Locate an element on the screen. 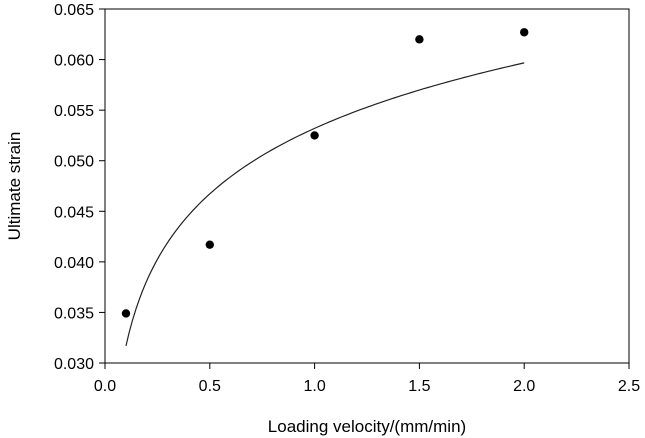  x-axis-label: Loading velocity/(mm/min) is located at coordinates (367, 426).